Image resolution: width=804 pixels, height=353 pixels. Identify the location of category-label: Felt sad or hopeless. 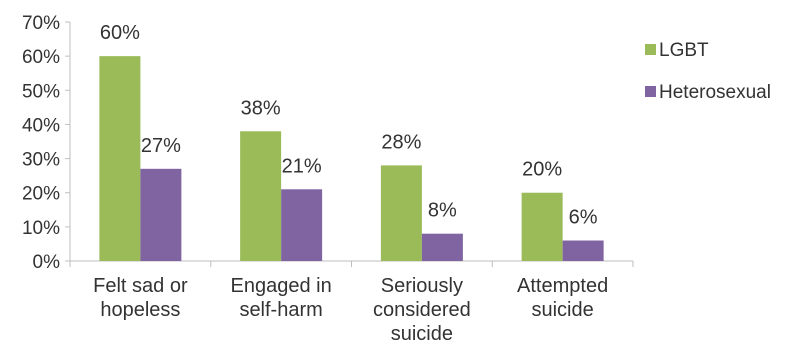
(140, 298).